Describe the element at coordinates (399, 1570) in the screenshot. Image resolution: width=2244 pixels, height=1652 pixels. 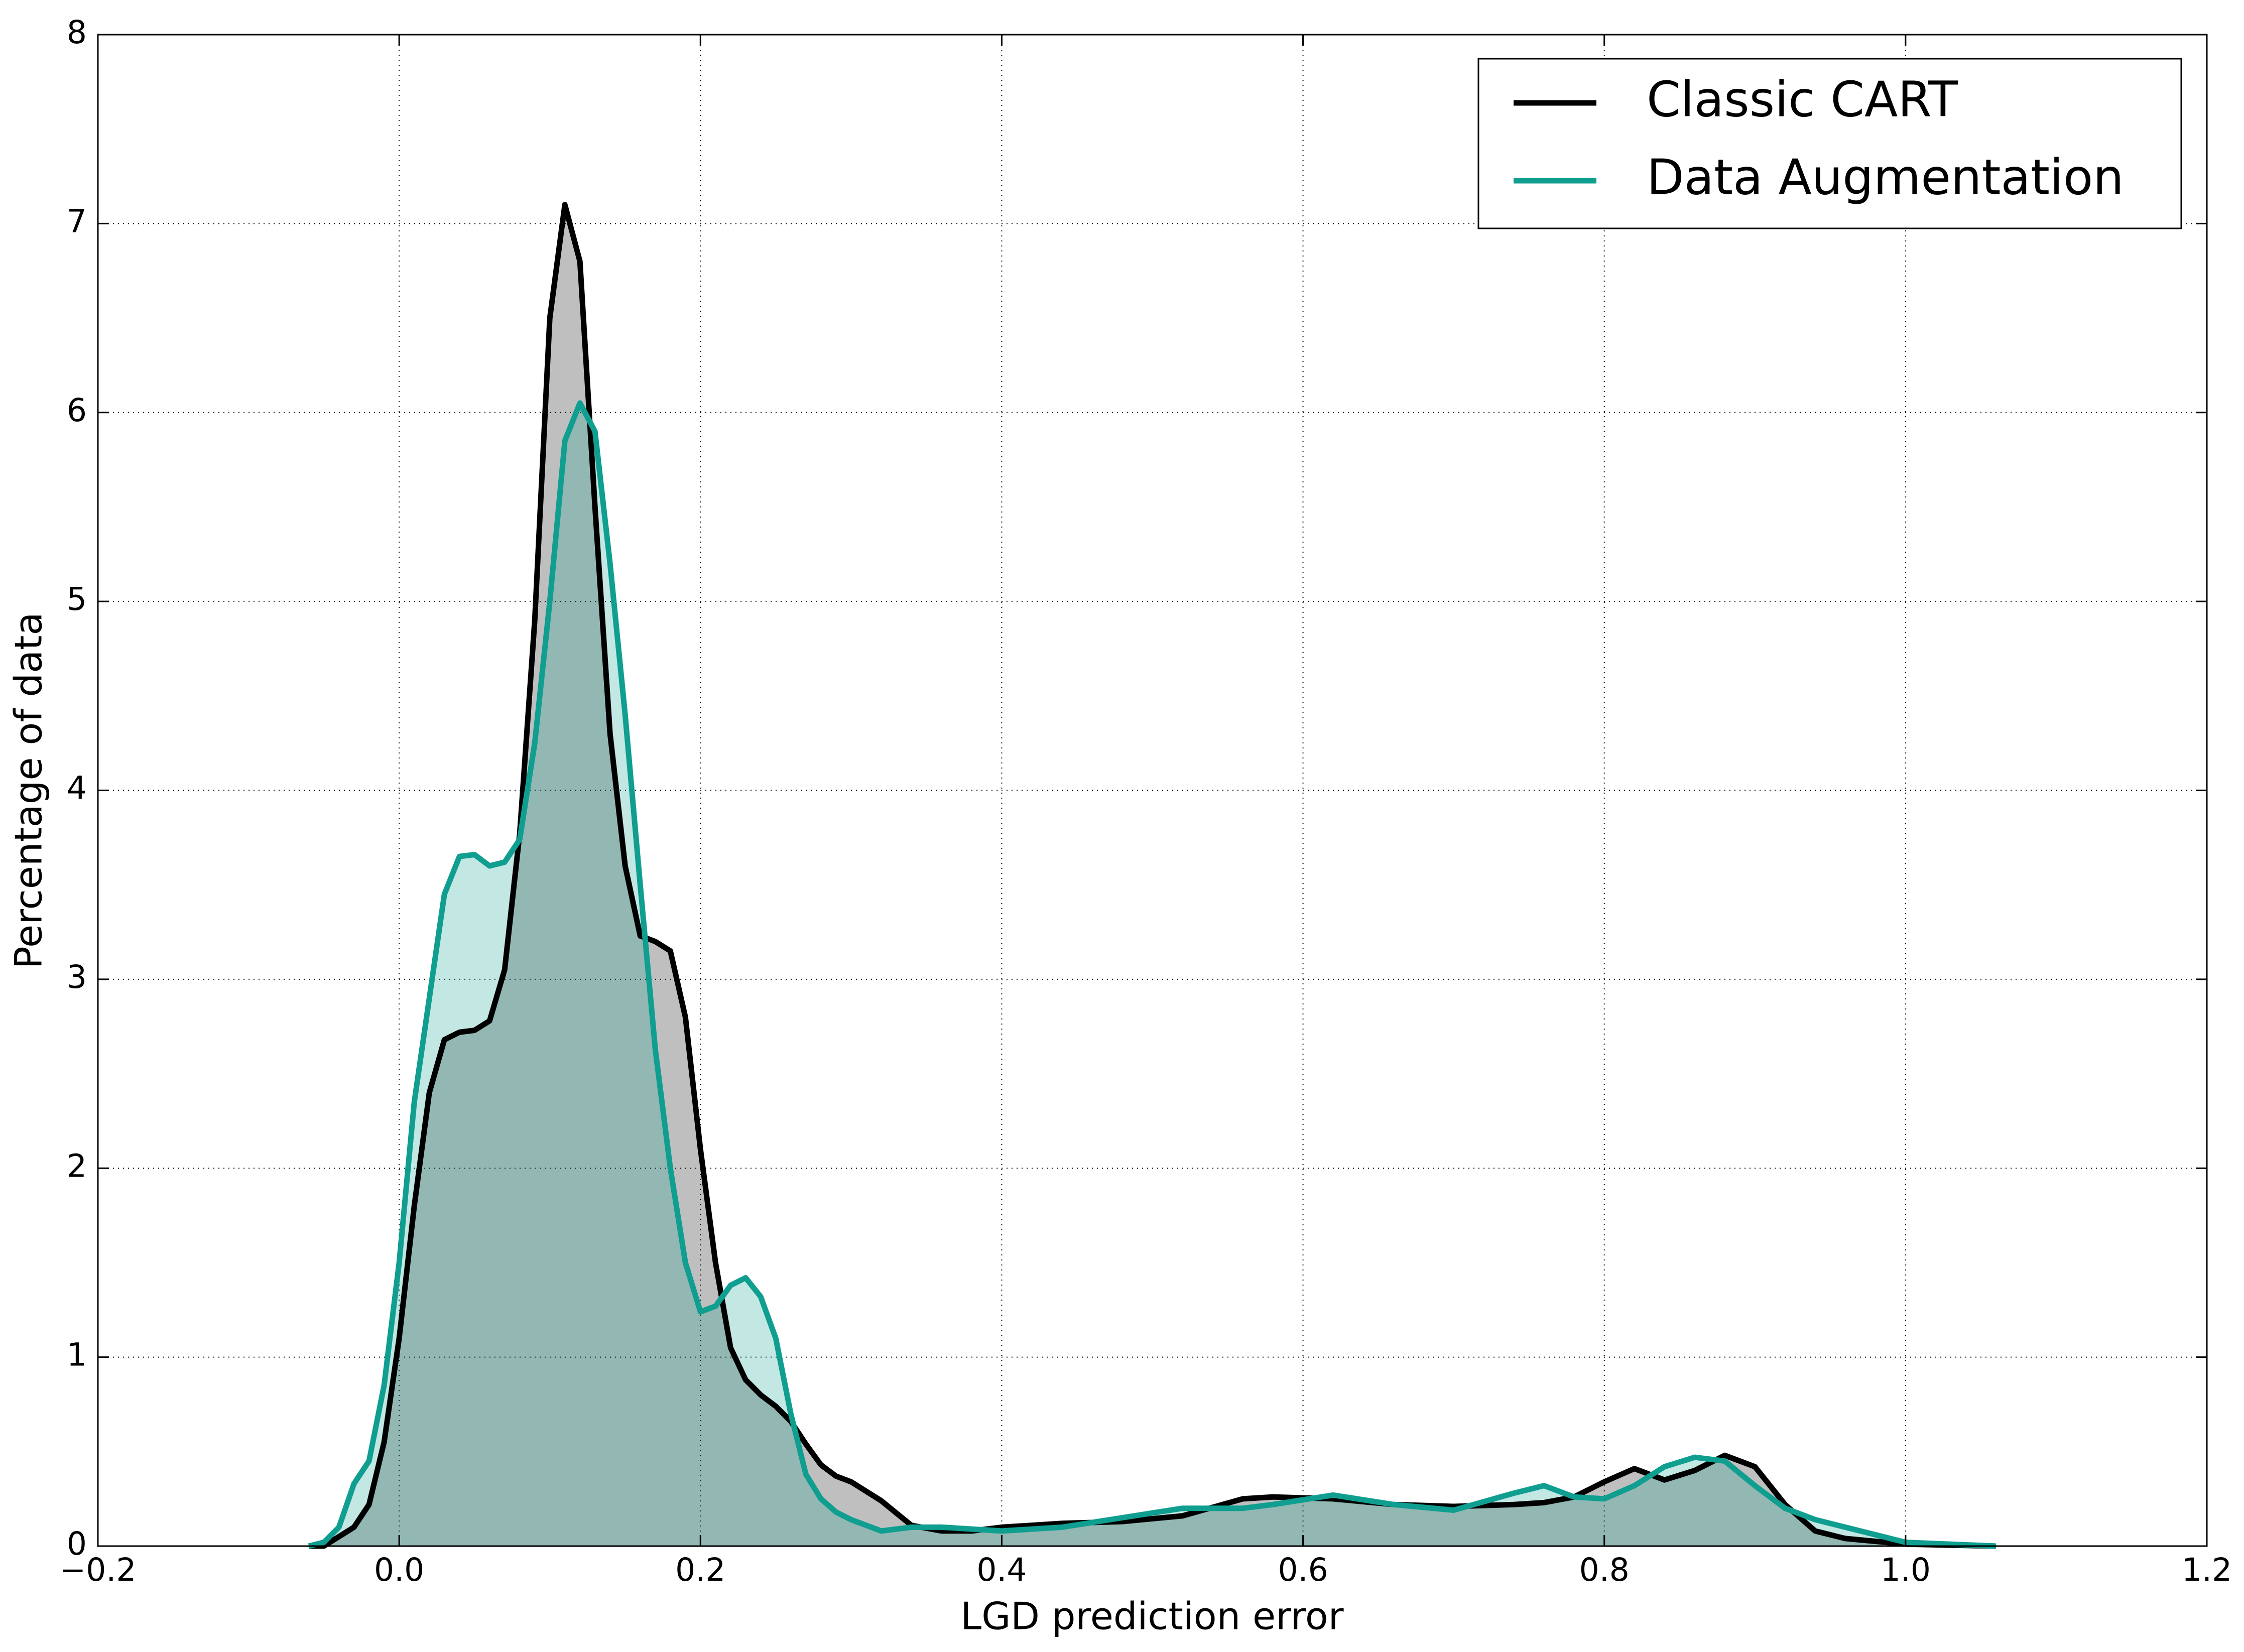
I see `x-tick-label: 0.0` at that location.